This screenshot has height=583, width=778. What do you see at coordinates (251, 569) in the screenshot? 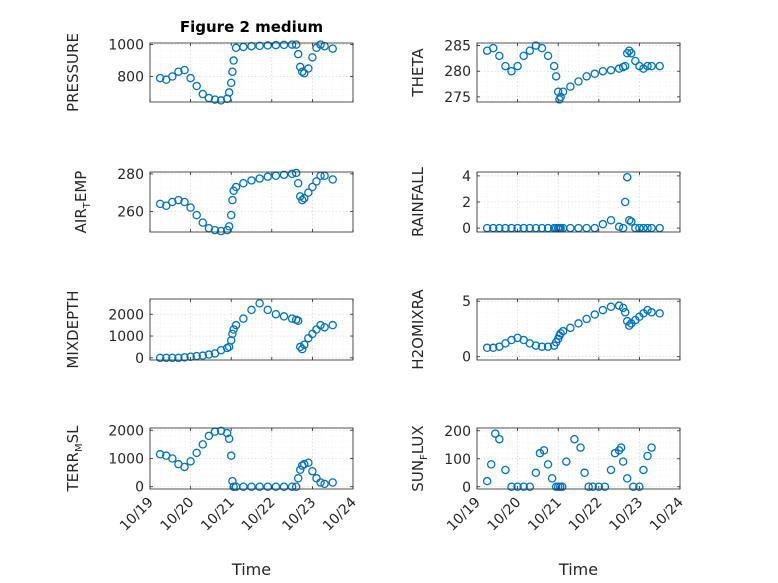
I see `x-axis-label: Time` at bounding box center [251, 569].